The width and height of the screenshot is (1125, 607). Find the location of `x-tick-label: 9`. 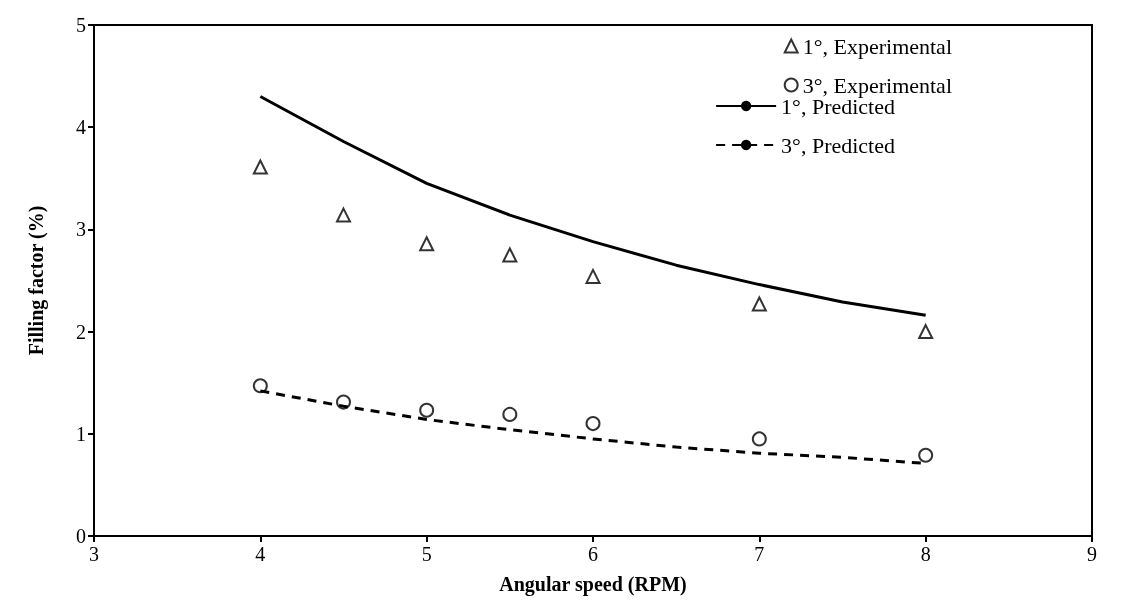

x-tick-label: 9 is located at coordinates (1092, 554).